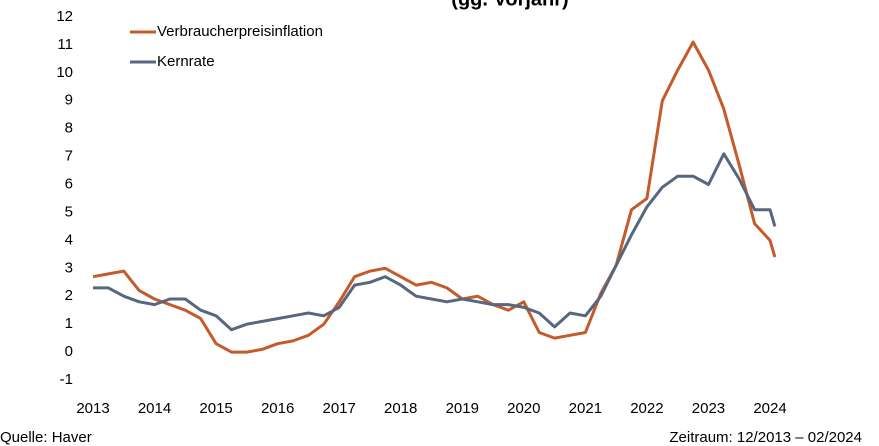 The width and height of the screenshot is (879, 446). What do you see at coordinates (66, 379) in the screenshot?
I see `y-tick-label: -1` at bounding box center [66, 379].